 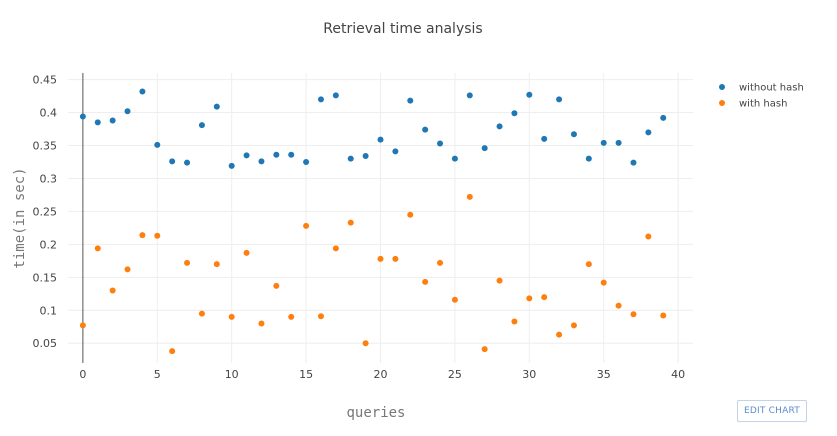 I want to click on x-tick-label: 5, so click(x=157, y=374).